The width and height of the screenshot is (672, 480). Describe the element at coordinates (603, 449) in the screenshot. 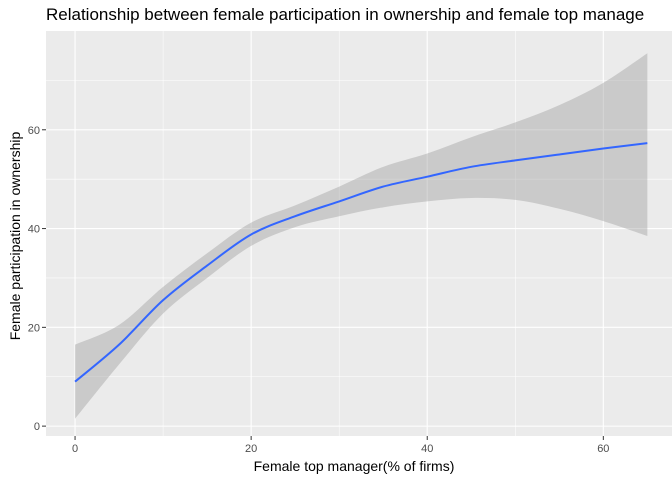

I see `x-tick-label: 60` at that location.